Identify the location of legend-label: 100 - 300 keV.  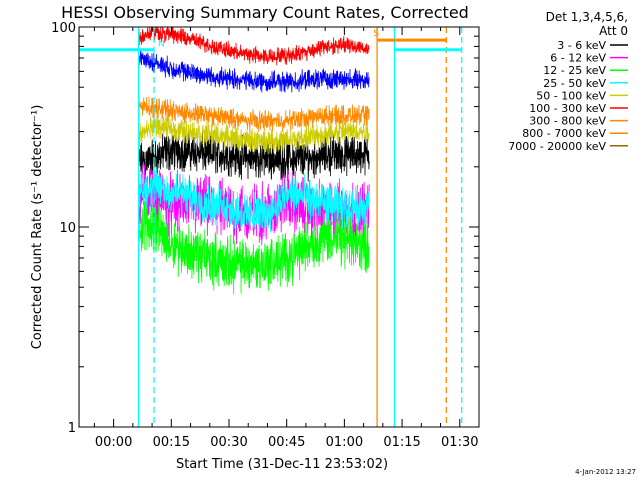
(567, 108).